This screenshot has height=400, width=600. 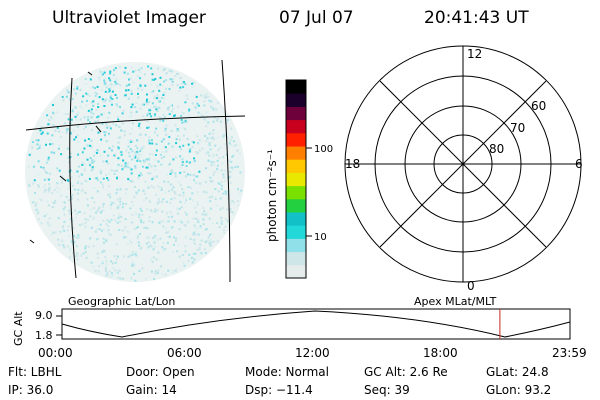 I want to click on colorbar-band, so click(x=296, y=153).